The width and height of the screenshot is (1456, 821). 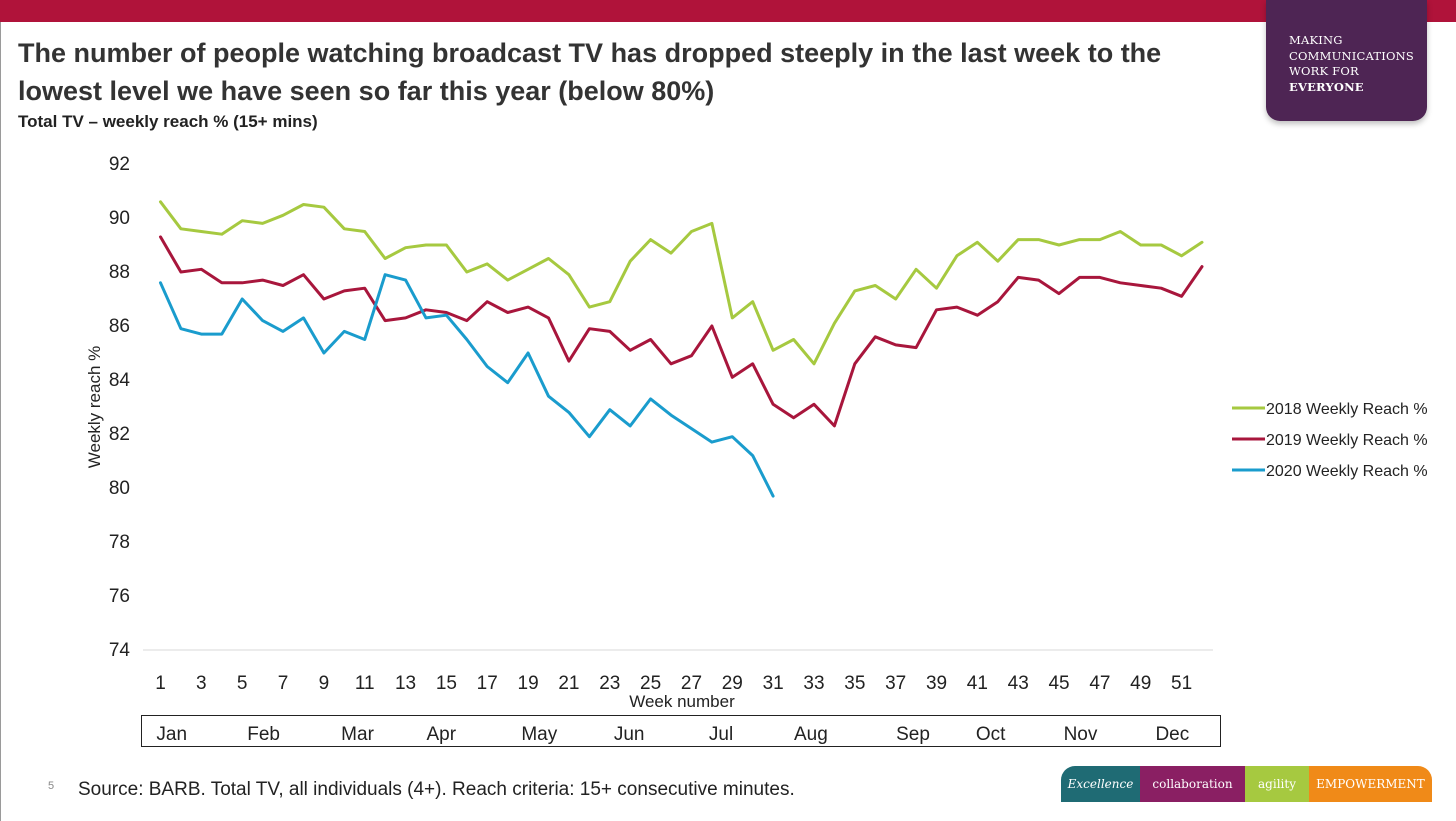 I want to click on x-tick-label: 41, so click(x=977, y=683).